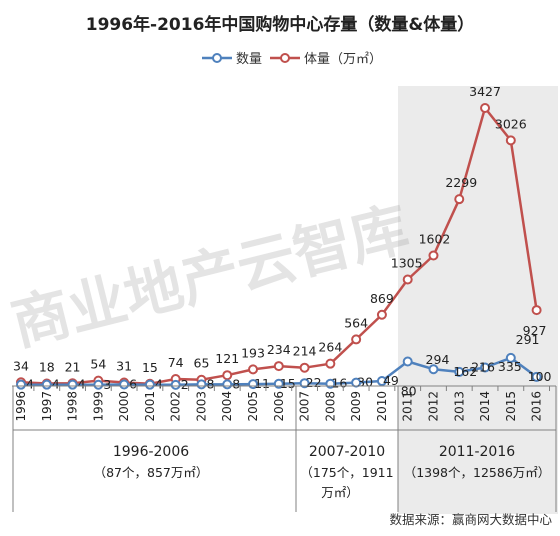 This screenshot has width=560, height=536. Describe the element at coordinates (280, 24) in the screenshot. I see `chart-title: 1996年-2016年中国购物中心存量（数量&体量）` at that location.